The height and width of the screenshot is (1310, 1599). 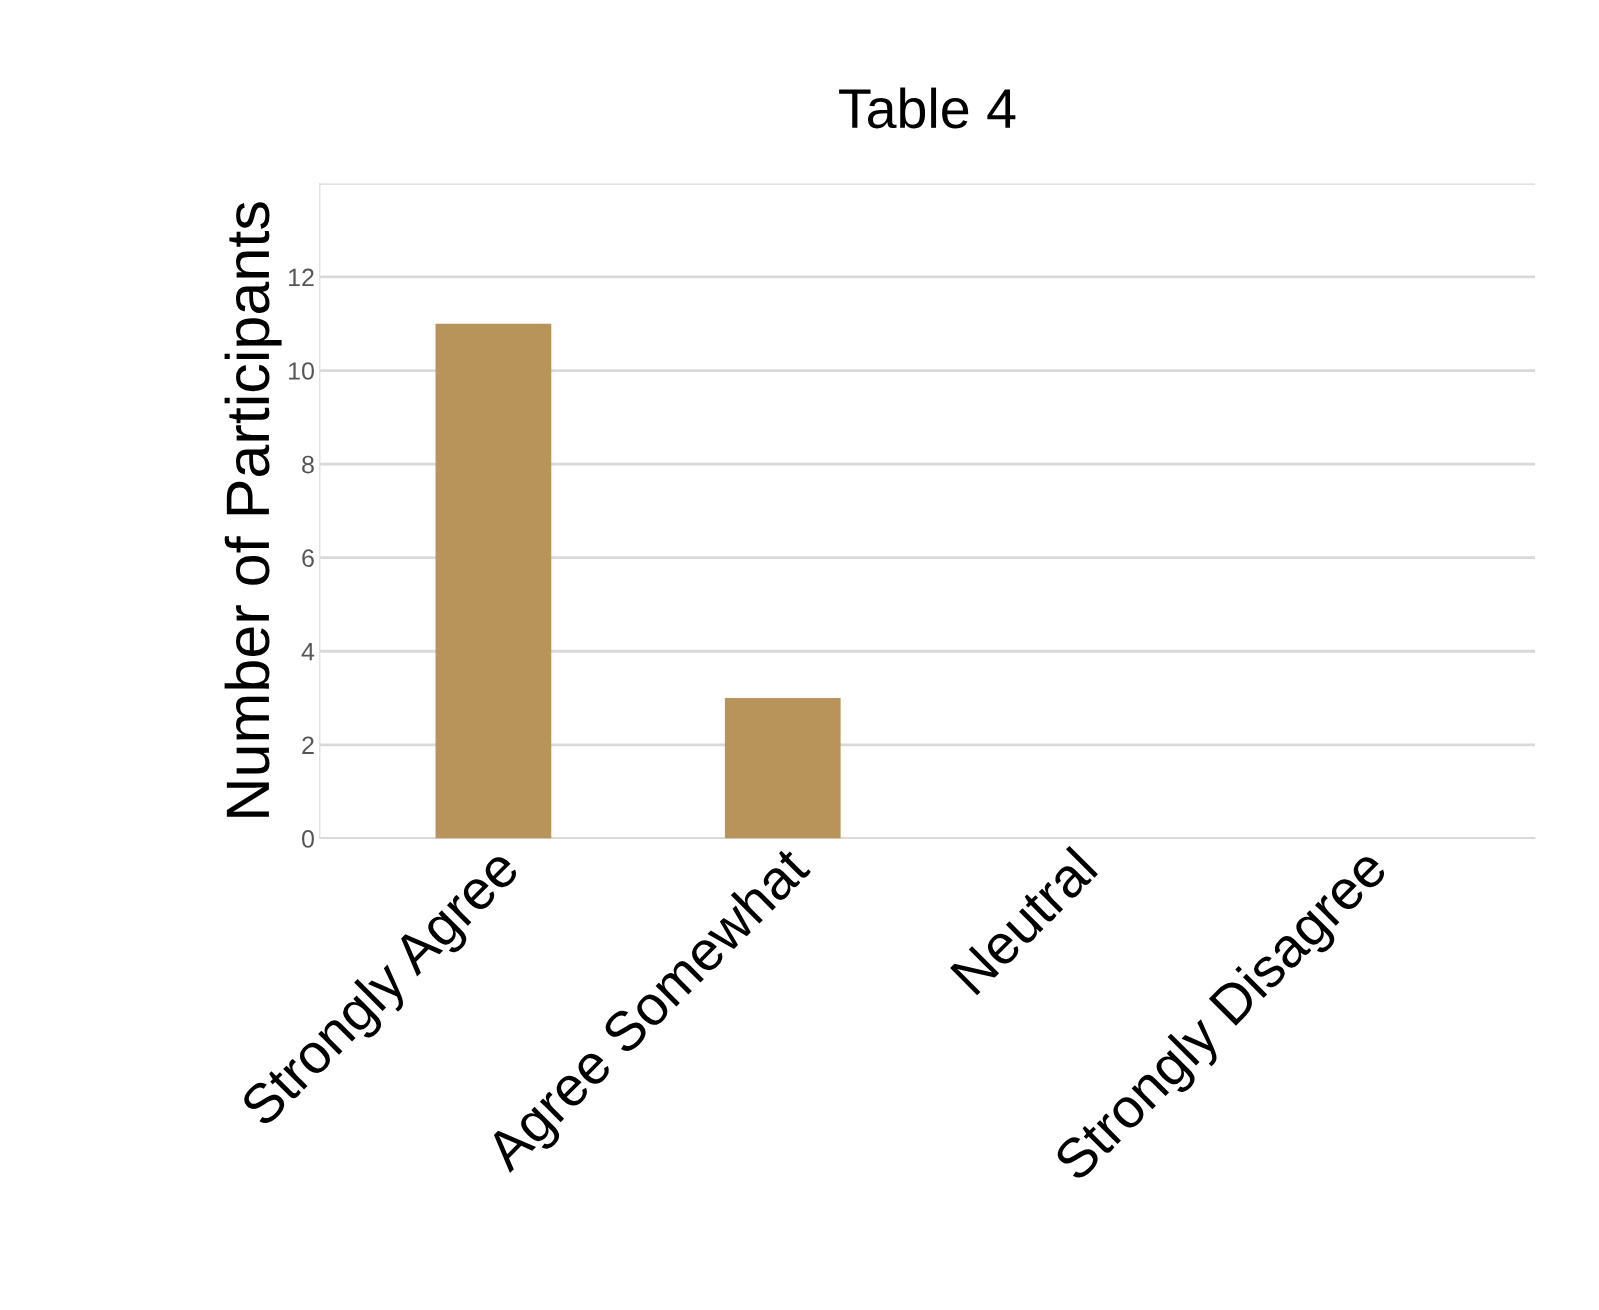 What do you see at coordinates (301, 371) in the screenshot?
I see `y-tick-label: 10` at bounding box center [301, 371].